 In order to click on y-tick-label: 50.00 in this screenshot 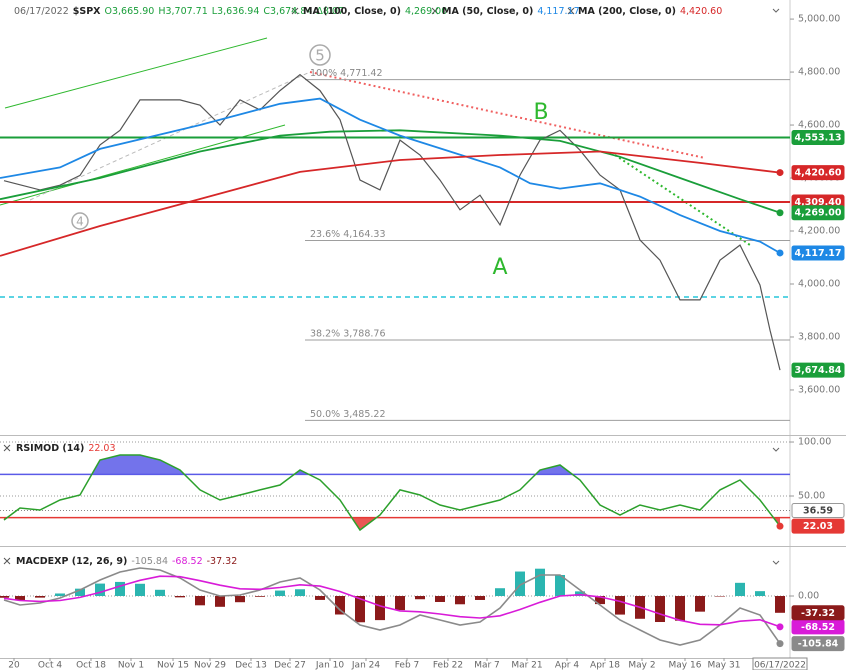, I will do `click(811, 495)`.